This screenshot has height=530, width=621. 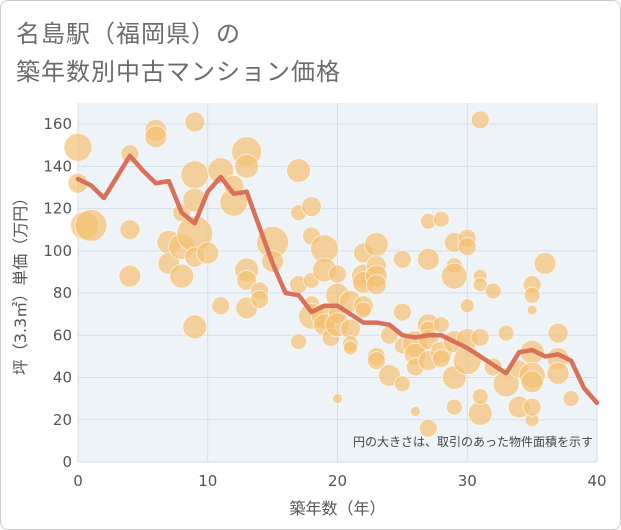 I want to click on y-tick-label: 0, so click(x=67, y=462).